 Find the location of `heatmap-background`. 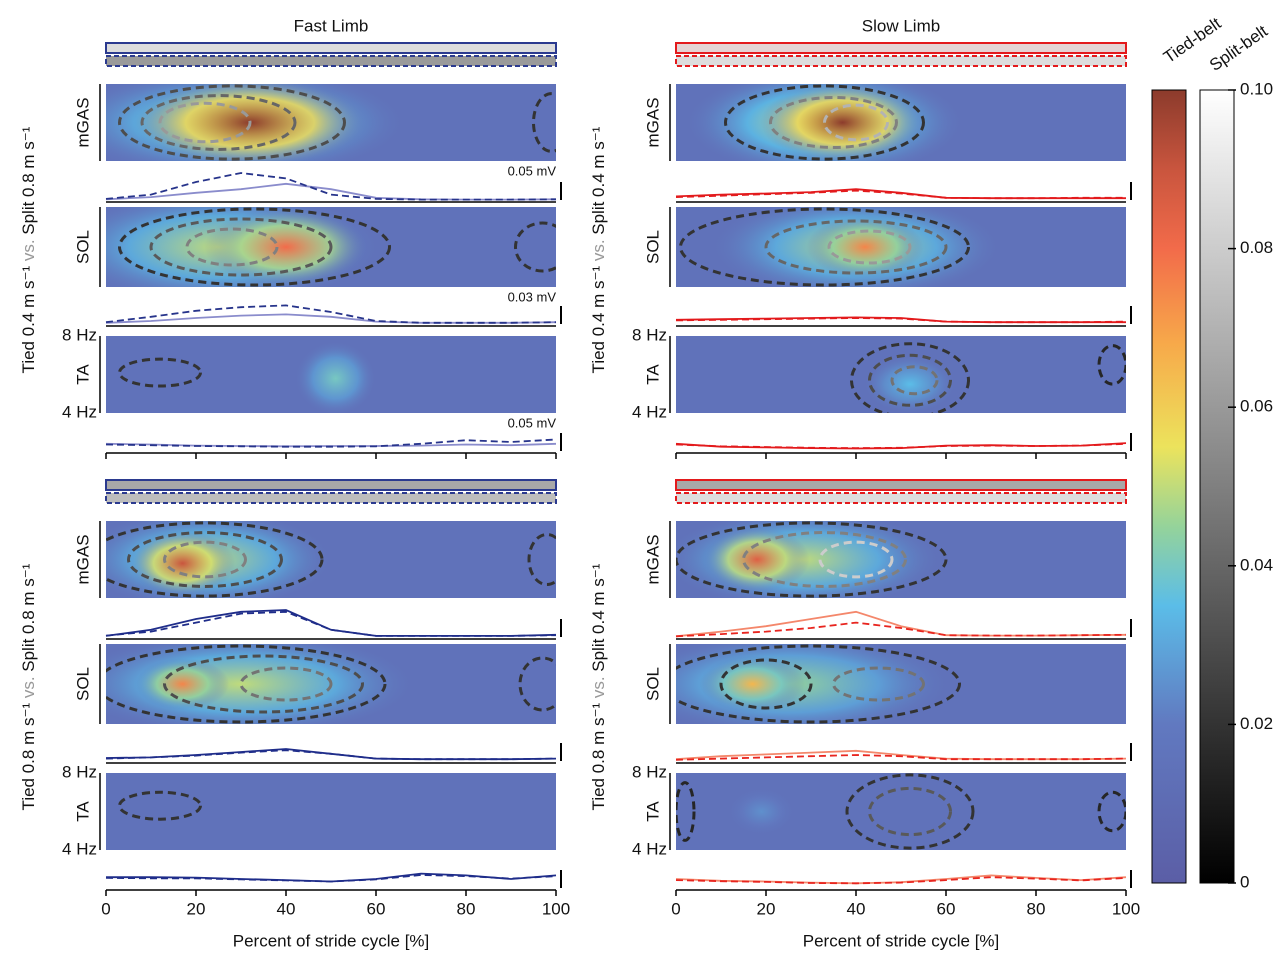

heatmap-background is located at coordinates (331, 811).